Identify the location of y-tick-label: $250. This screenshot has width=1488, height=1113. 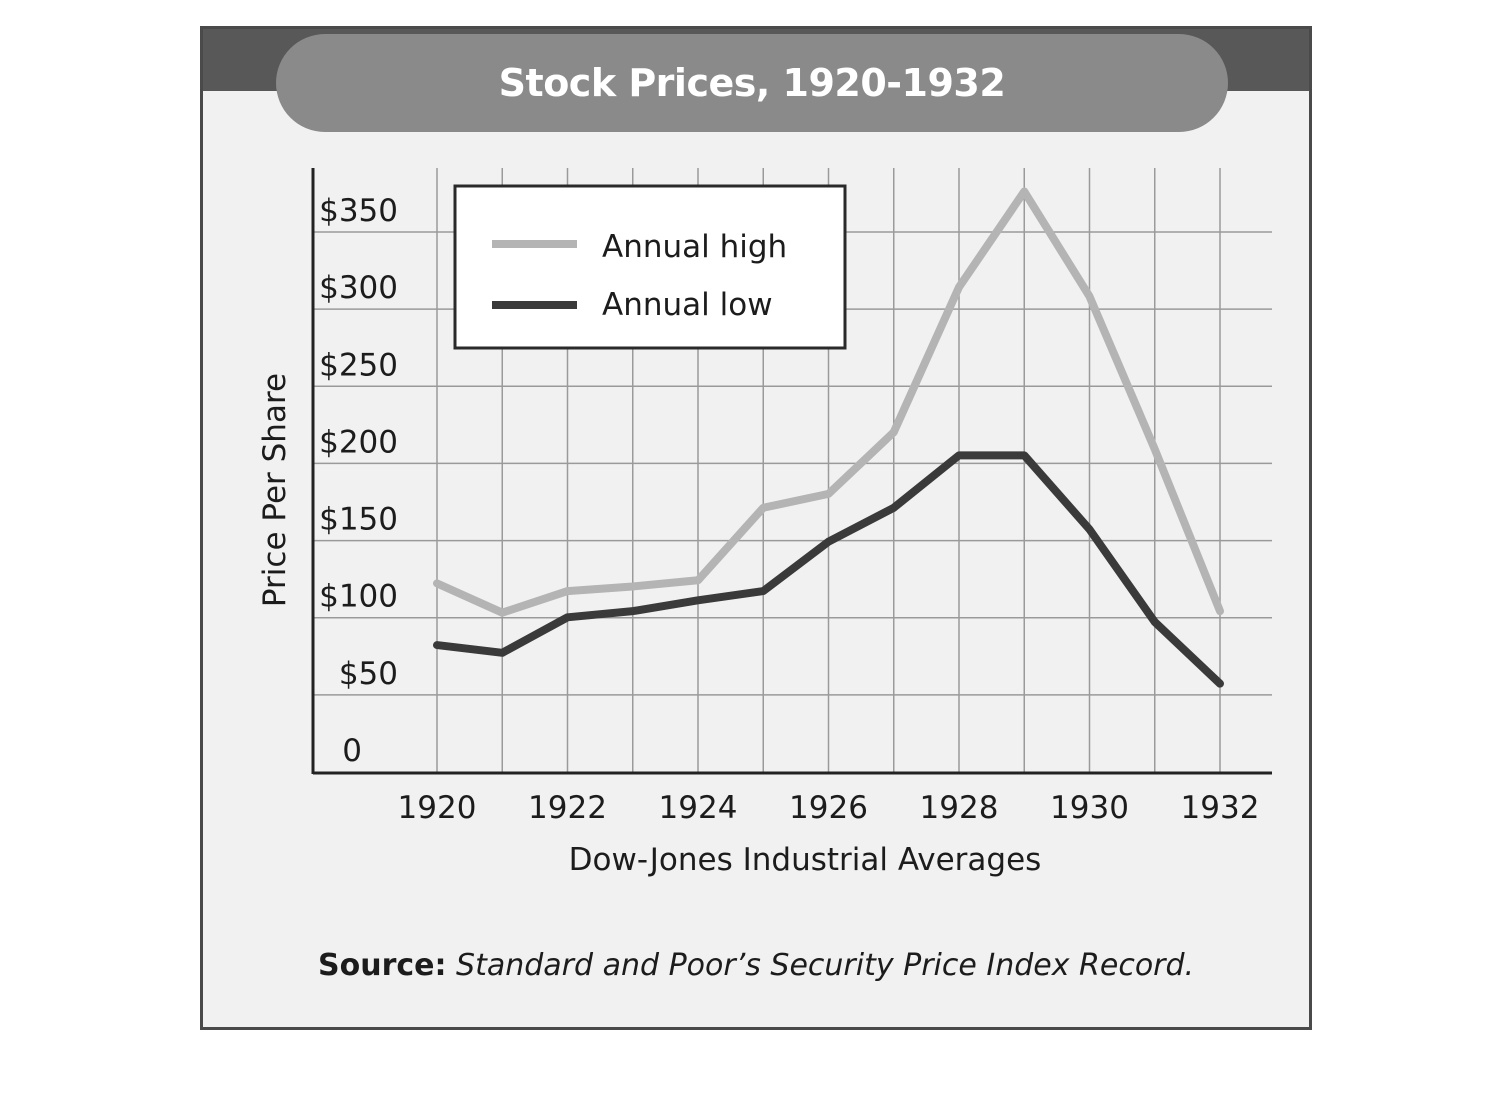
(358, 365).